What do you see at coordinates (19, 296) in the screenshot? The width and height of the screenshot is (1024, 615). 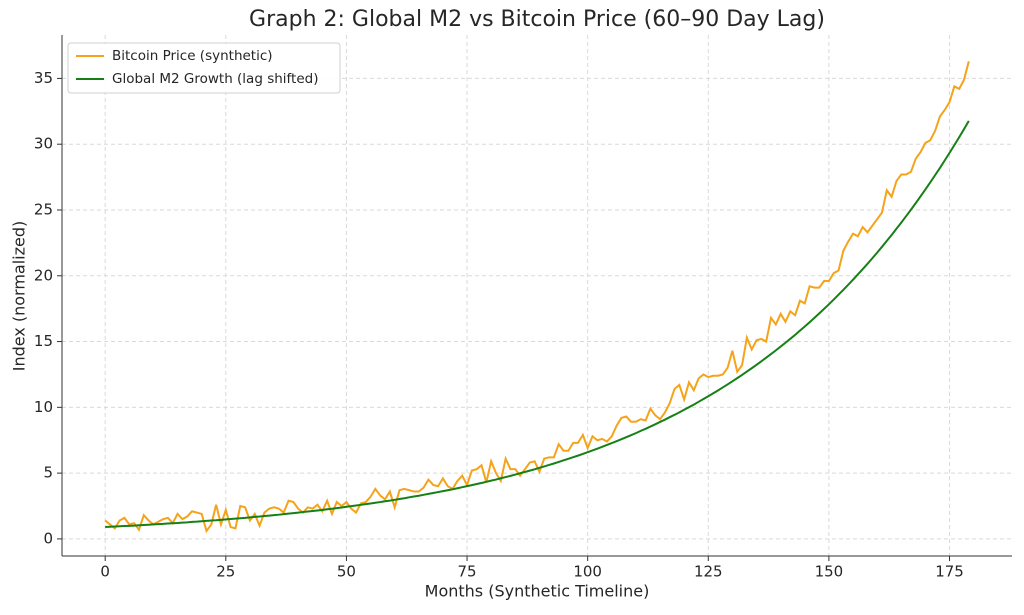 I see `y-axis-label: Index (normalized)` at bounding box center [19, 296].